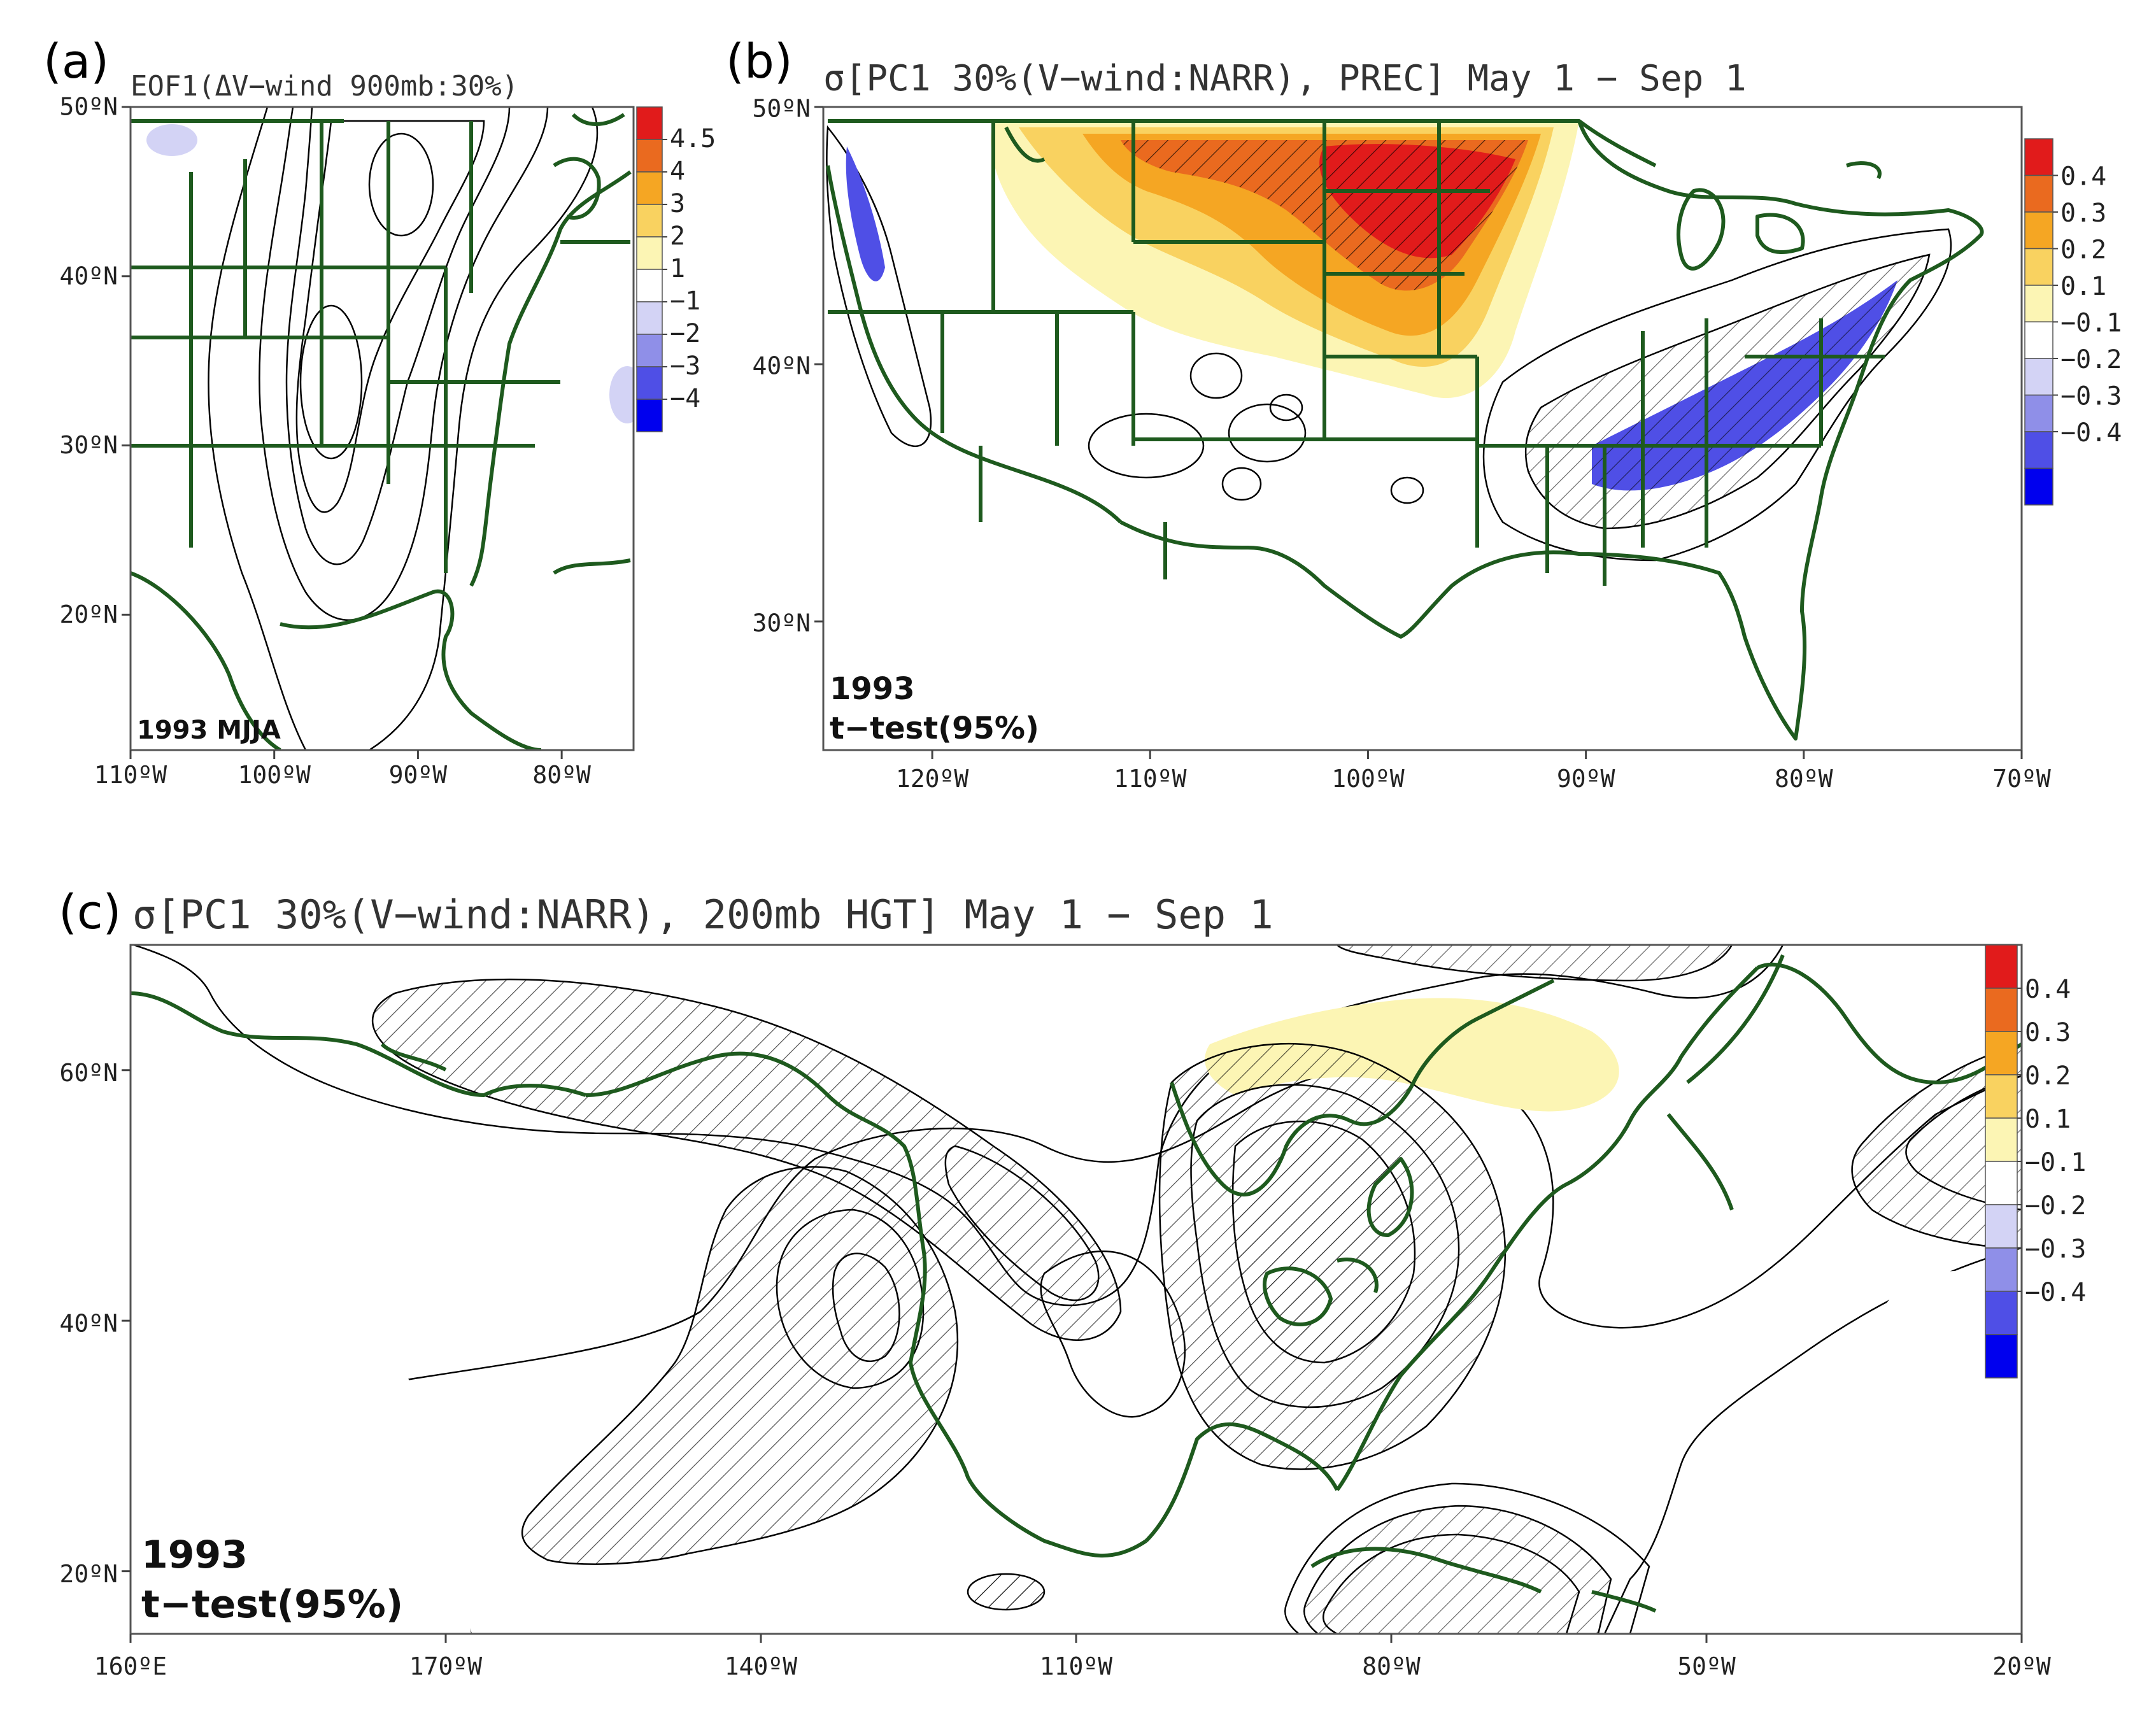 The image size is (2156, 1723). What do you see at coordinates (194, 1555) in the screenshot?
I see `panel-c-annotation-year: 1993` at bounding box center [194, 1555].